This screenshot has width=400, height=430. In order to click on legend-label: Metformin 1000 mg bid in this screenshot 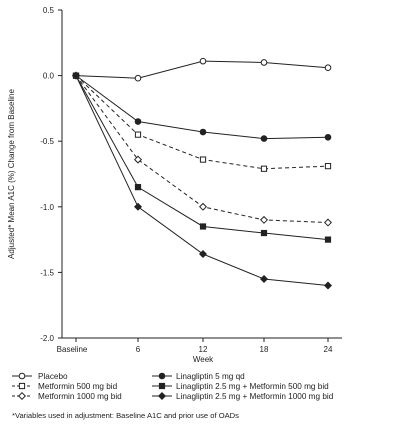, I will do `click(80, 396)`.